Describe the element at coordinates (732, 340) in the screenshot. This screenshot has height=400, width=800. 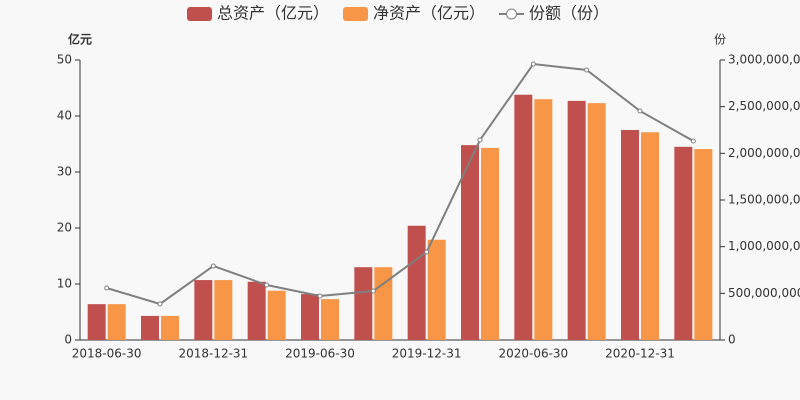
I see `y2-tick-label: 0` at that location.